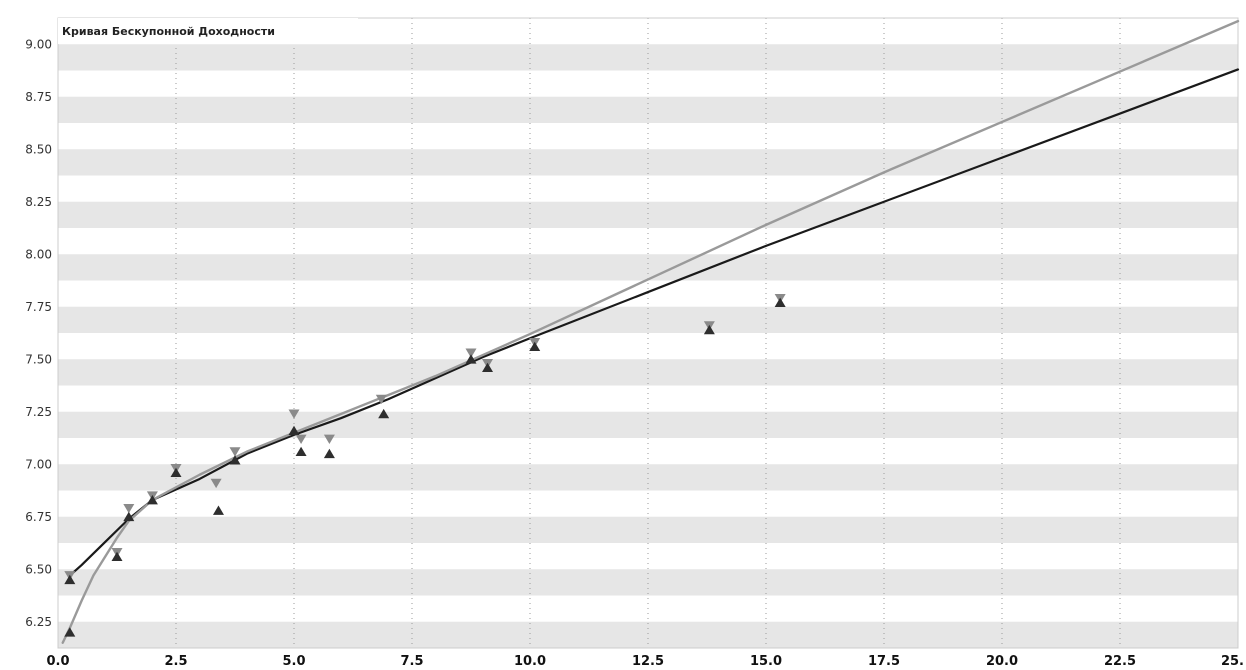  I want to click on x-tick-label: 15.0, so click(766, 661).